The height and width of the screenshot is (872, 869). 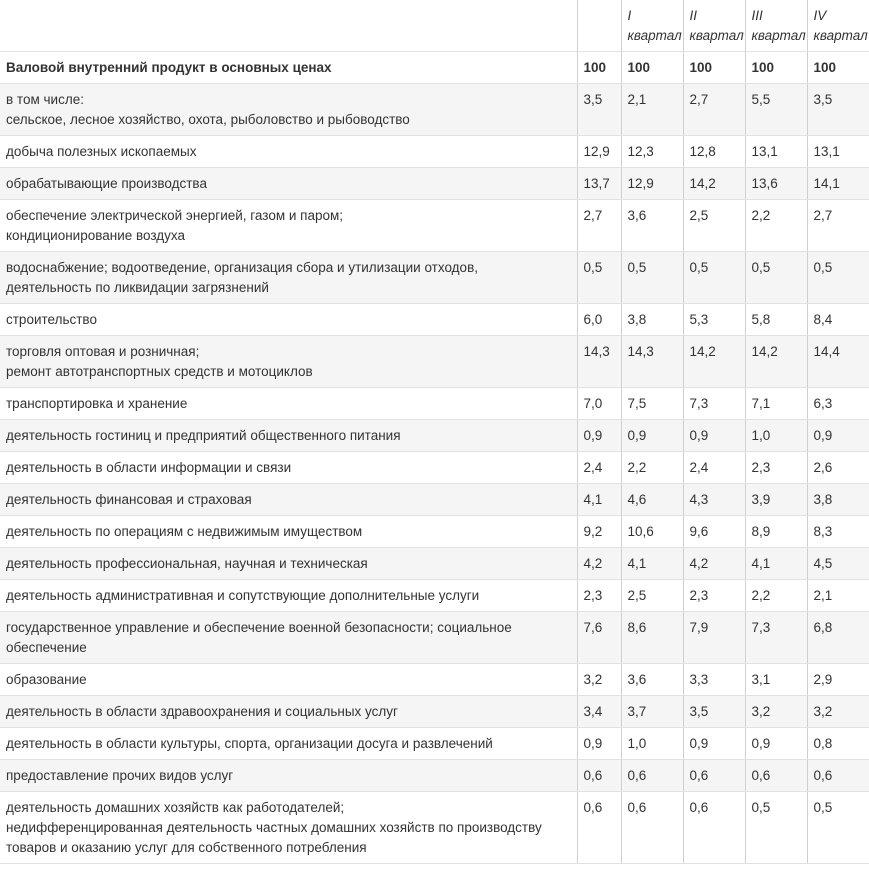 I want to click on value-cell: 3,3, so click(x=713, y=679).